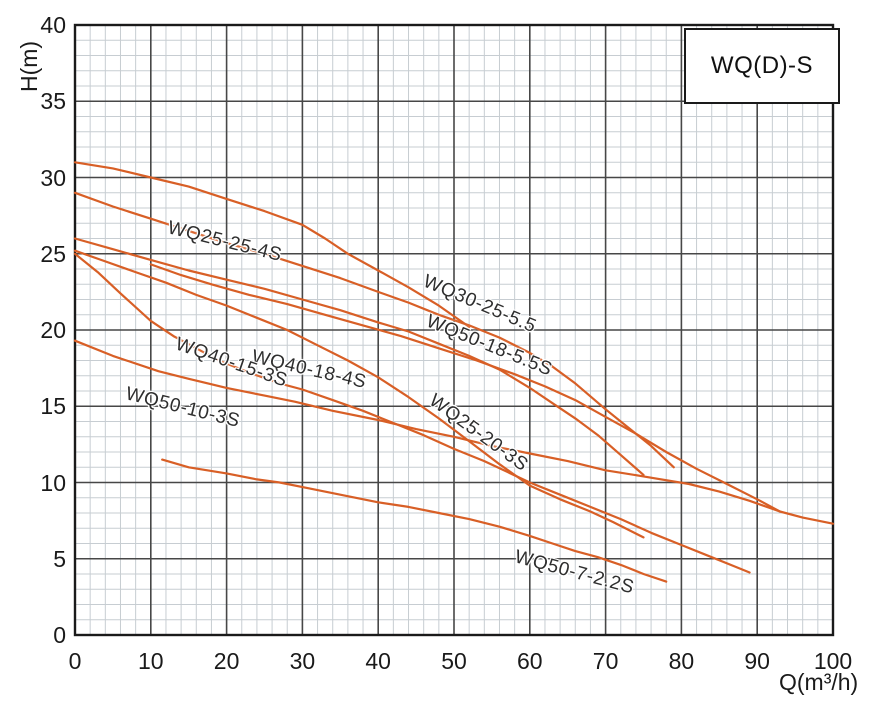  Describe the element at coordinates (53, 101) in the screenshot. I see `y-tick-label: 35` at that location.